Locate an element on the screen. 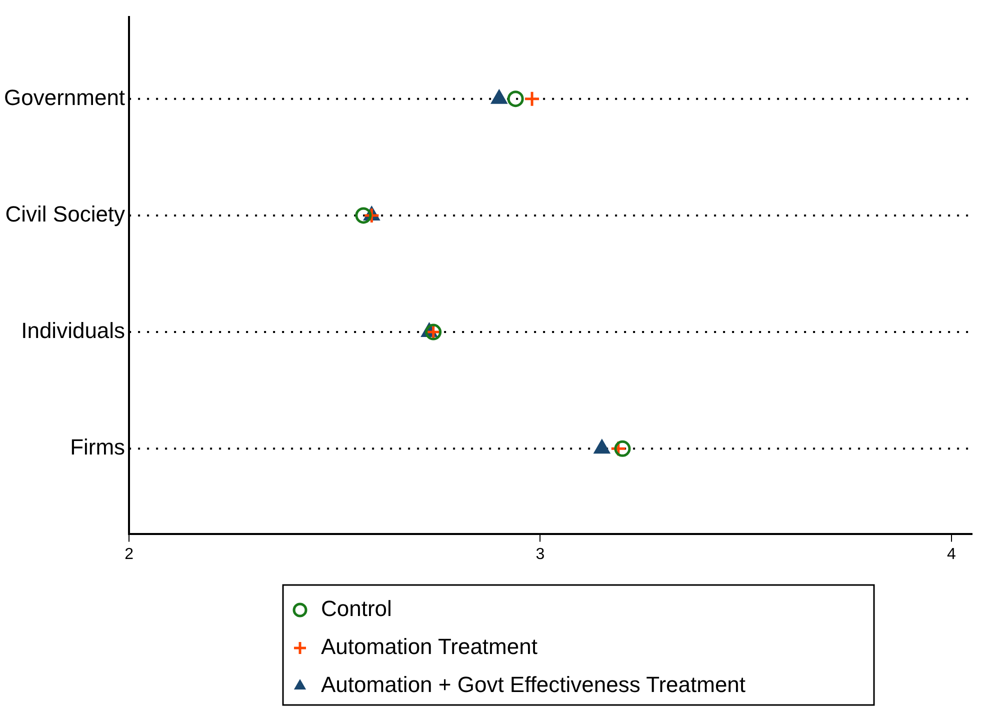  legend-label: Automation Treatment is located at coordinates (429, 647).